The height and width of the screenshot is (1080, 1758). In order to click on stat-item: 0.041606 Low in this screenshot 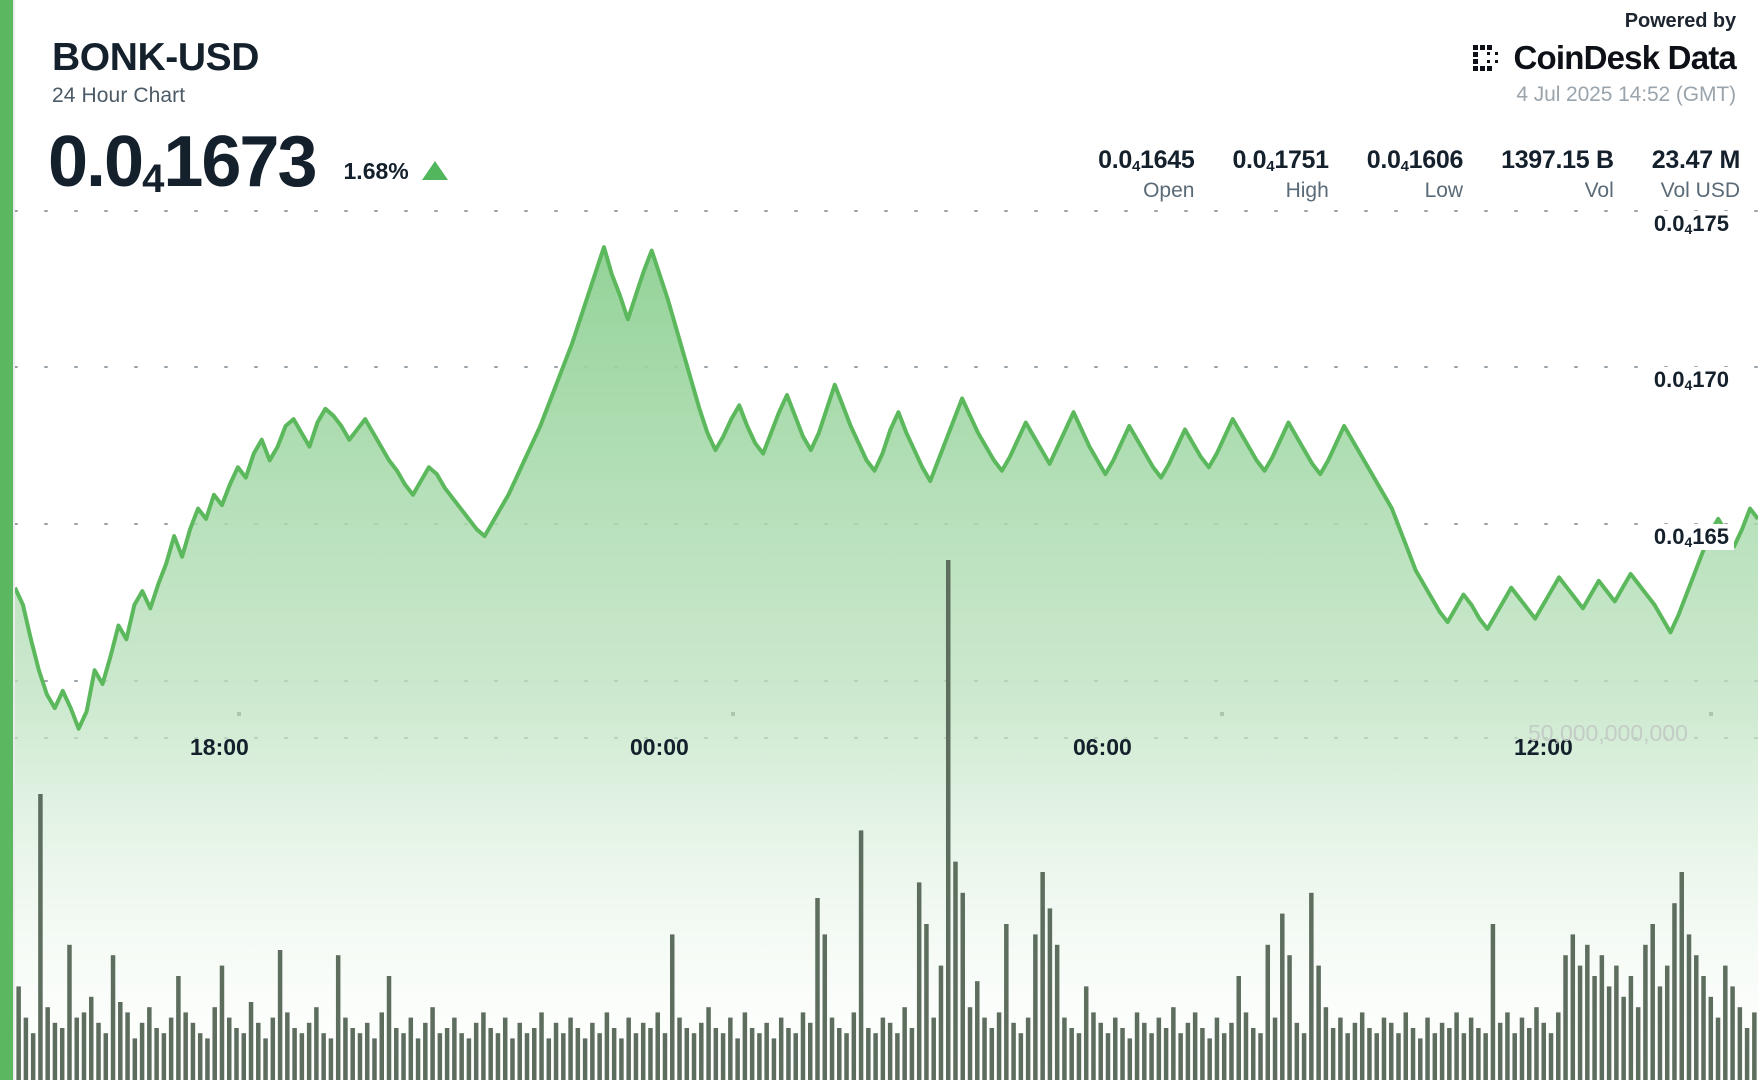, I will do `click(1396, 174)`.